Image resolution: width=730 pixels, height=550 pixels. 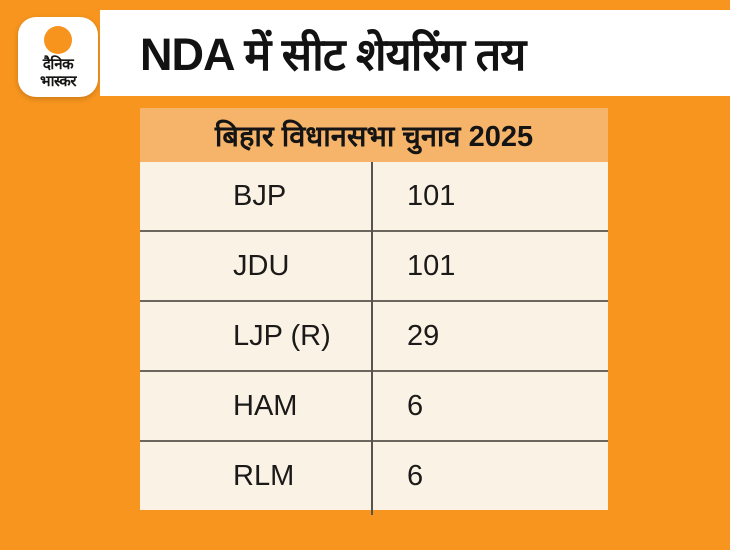 I want to click on table-row: BJP 101, so click(x=374, y=196).